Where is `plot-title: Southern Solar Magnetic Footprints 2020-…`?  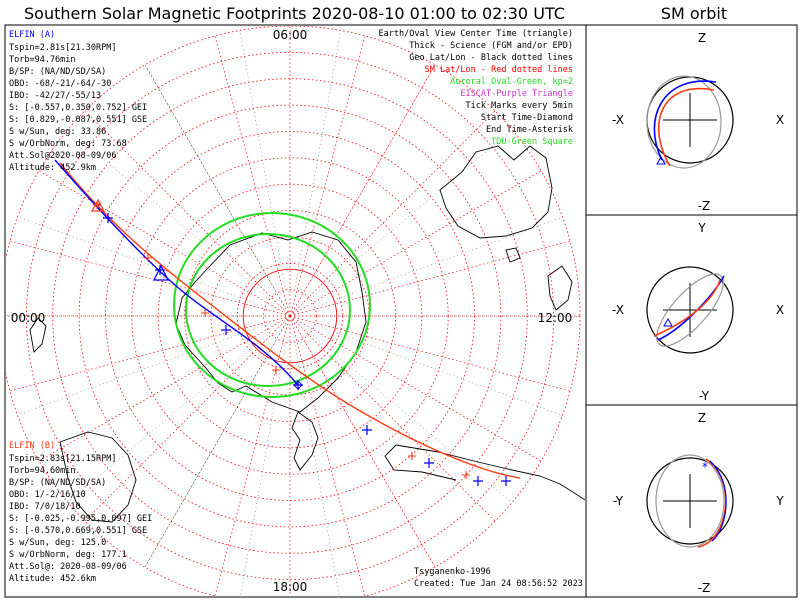
plot-title: Southern Solar Magnetic Footprints 2020-… is located at coordinates (294, 13).